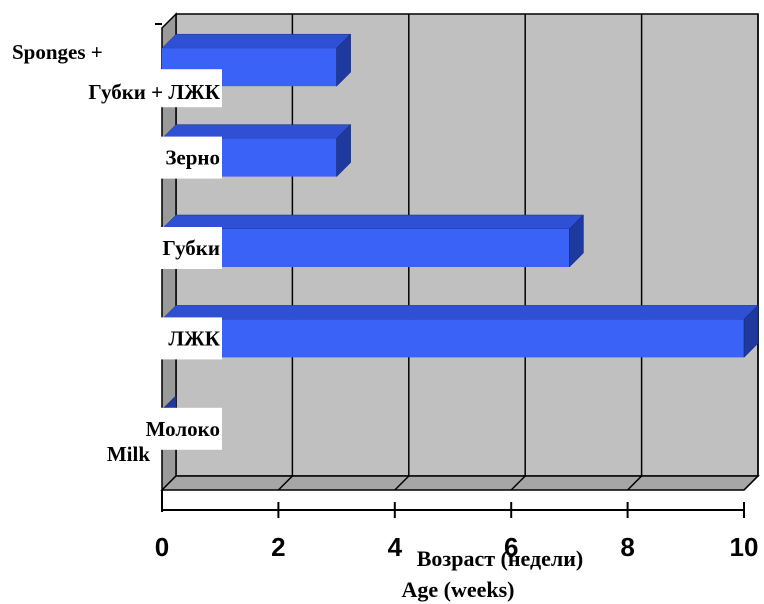  Describe the element at coordinates (457, 589) in the screenshot. I see `x-axis-title-en: Age (weeks)` at that location.